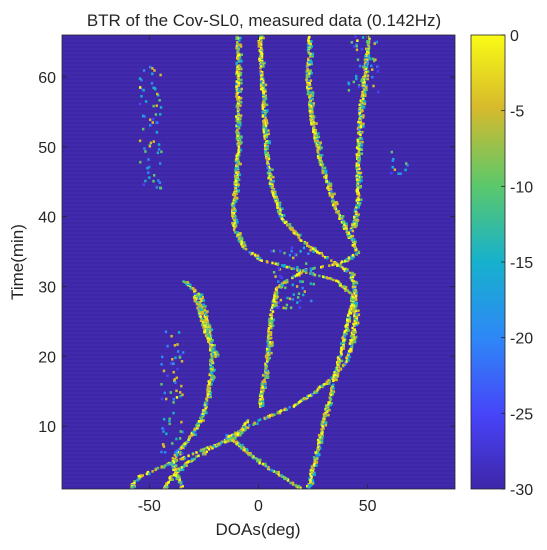 Image resolution: width=547 pixels, height=550 pixels. Describe the element at coordinates (17, 262) in the screenshot. I see `y-axis-label: Time(min)` at that location.